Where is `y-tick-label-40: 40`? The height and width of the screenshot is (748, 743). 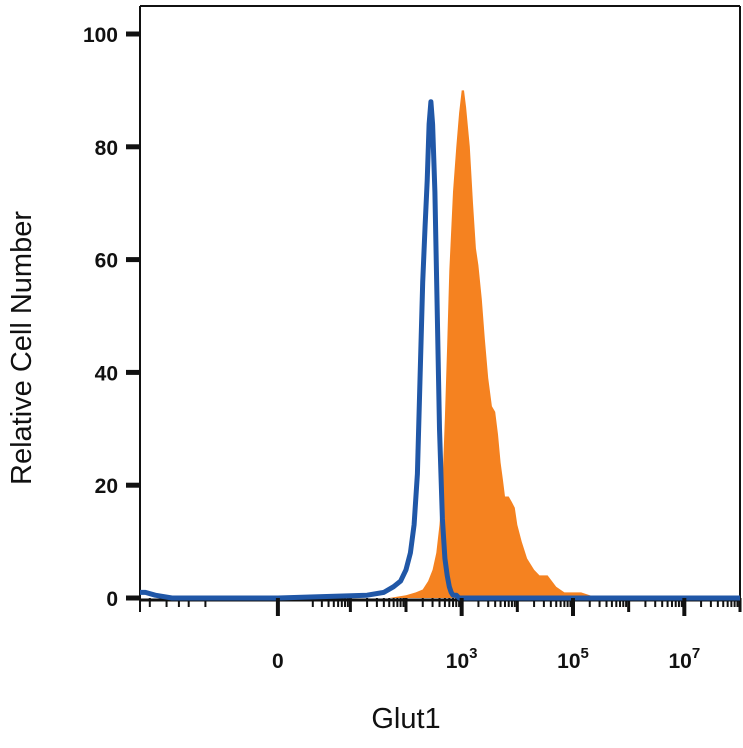
y-tick-label-40: 40 is located at coordinates (106, 373).